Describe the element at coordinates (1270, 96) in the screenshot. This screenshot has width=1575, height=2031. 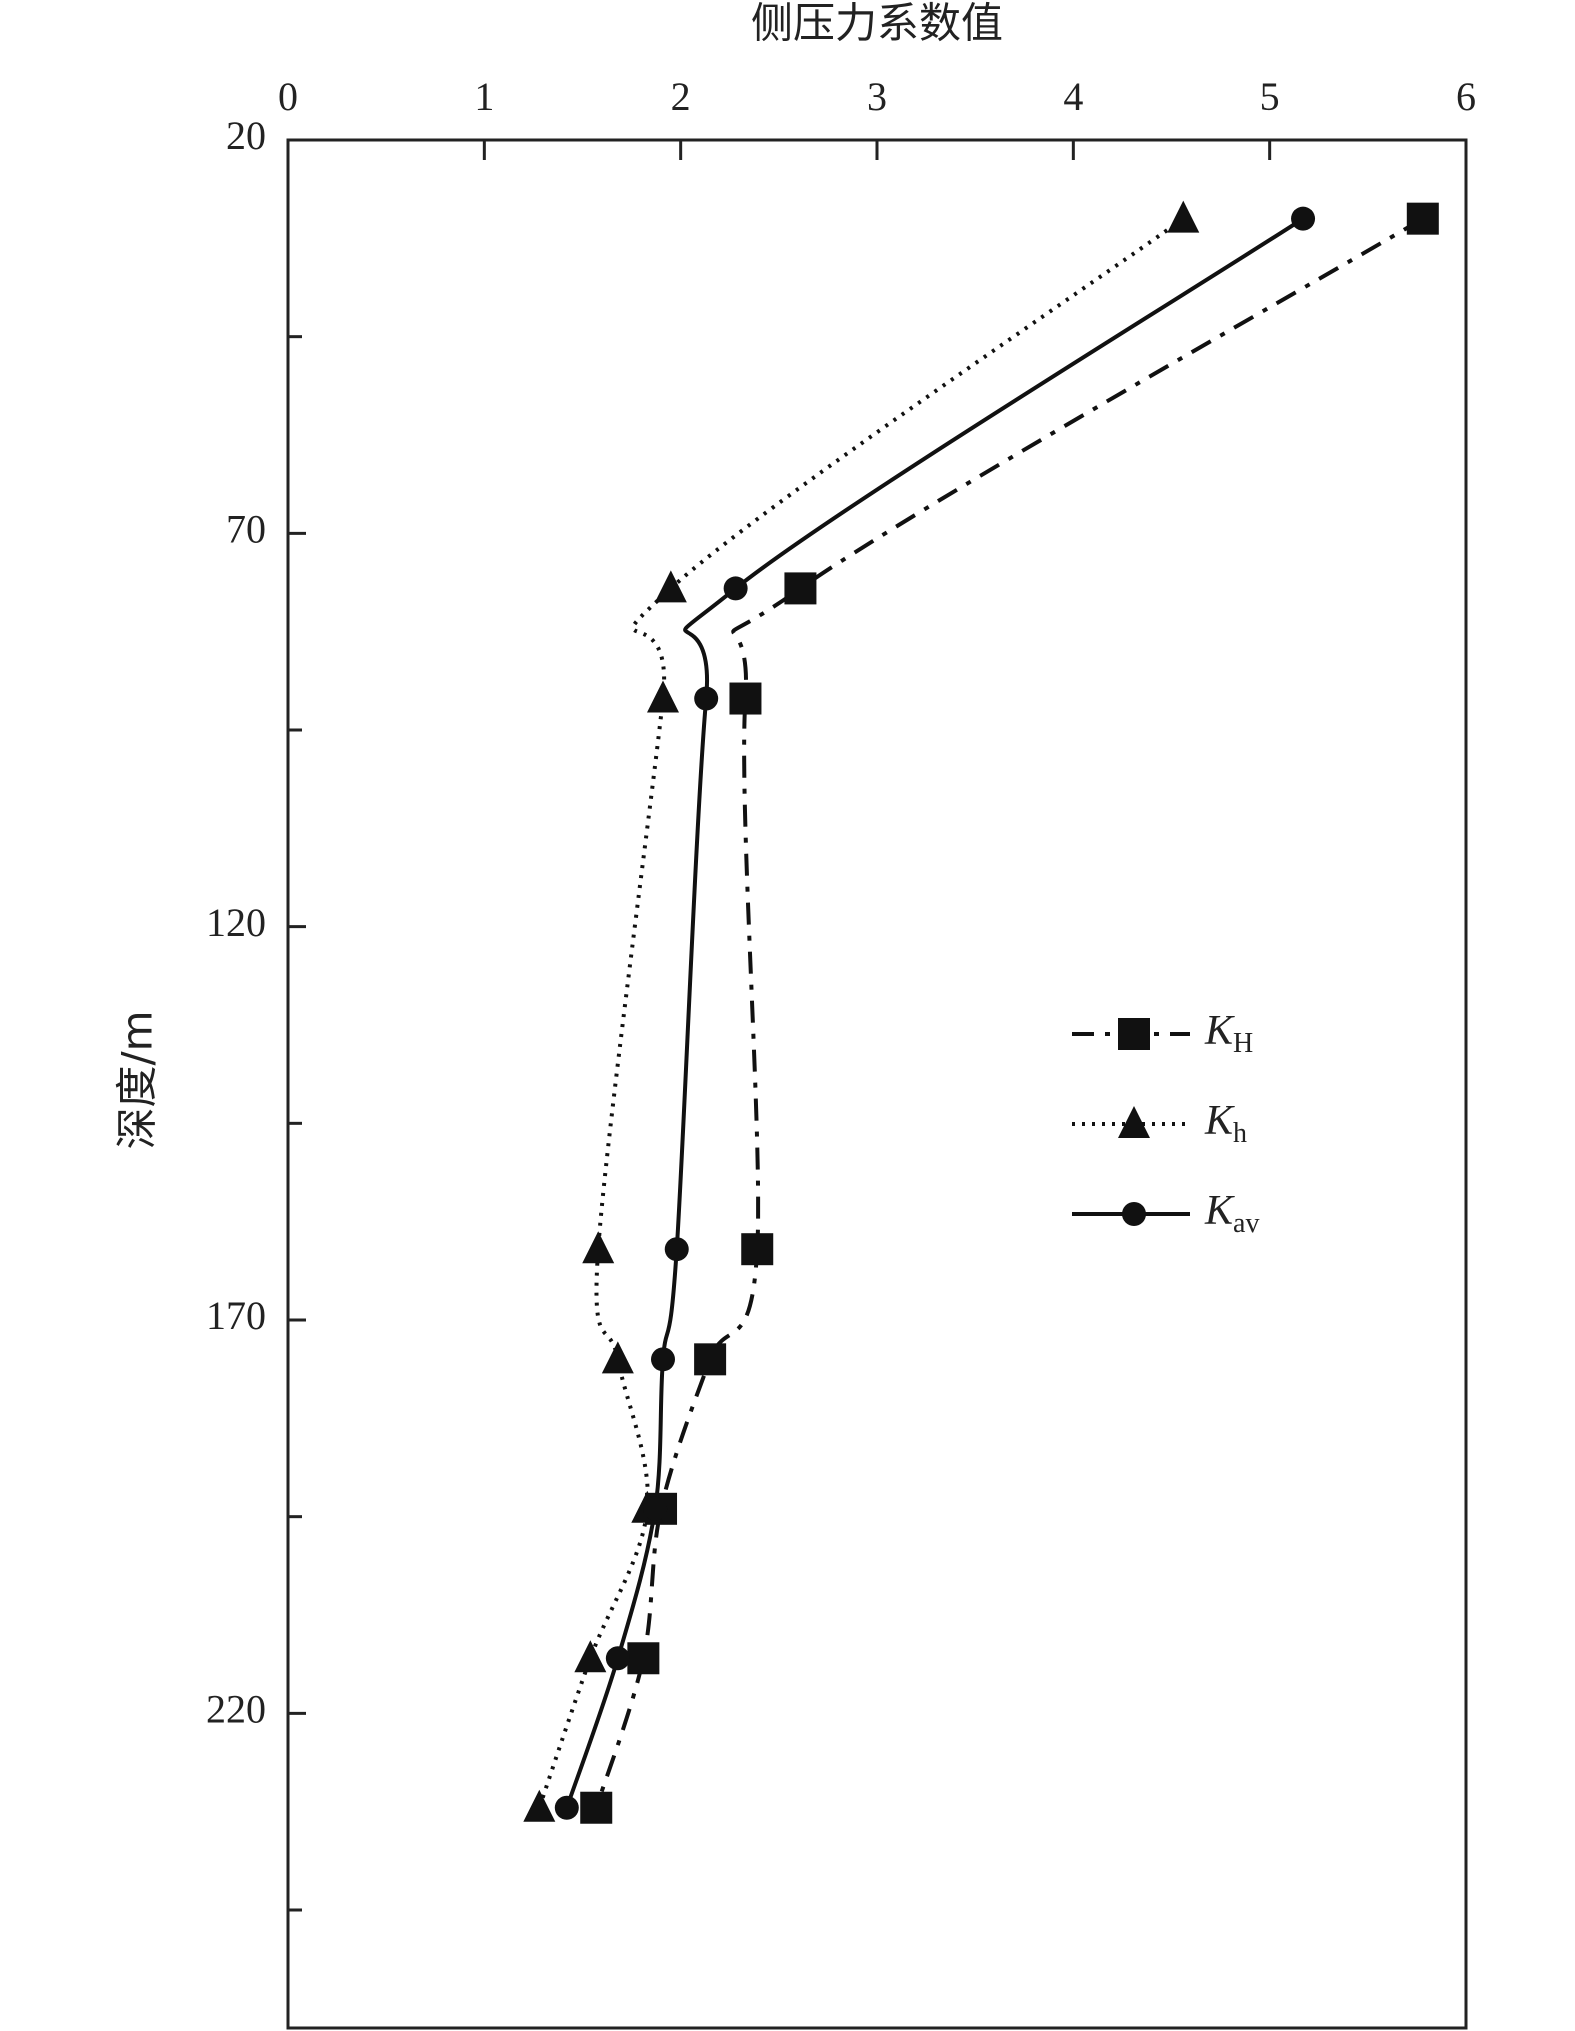
I see `x-tick-label: 5` at that location.